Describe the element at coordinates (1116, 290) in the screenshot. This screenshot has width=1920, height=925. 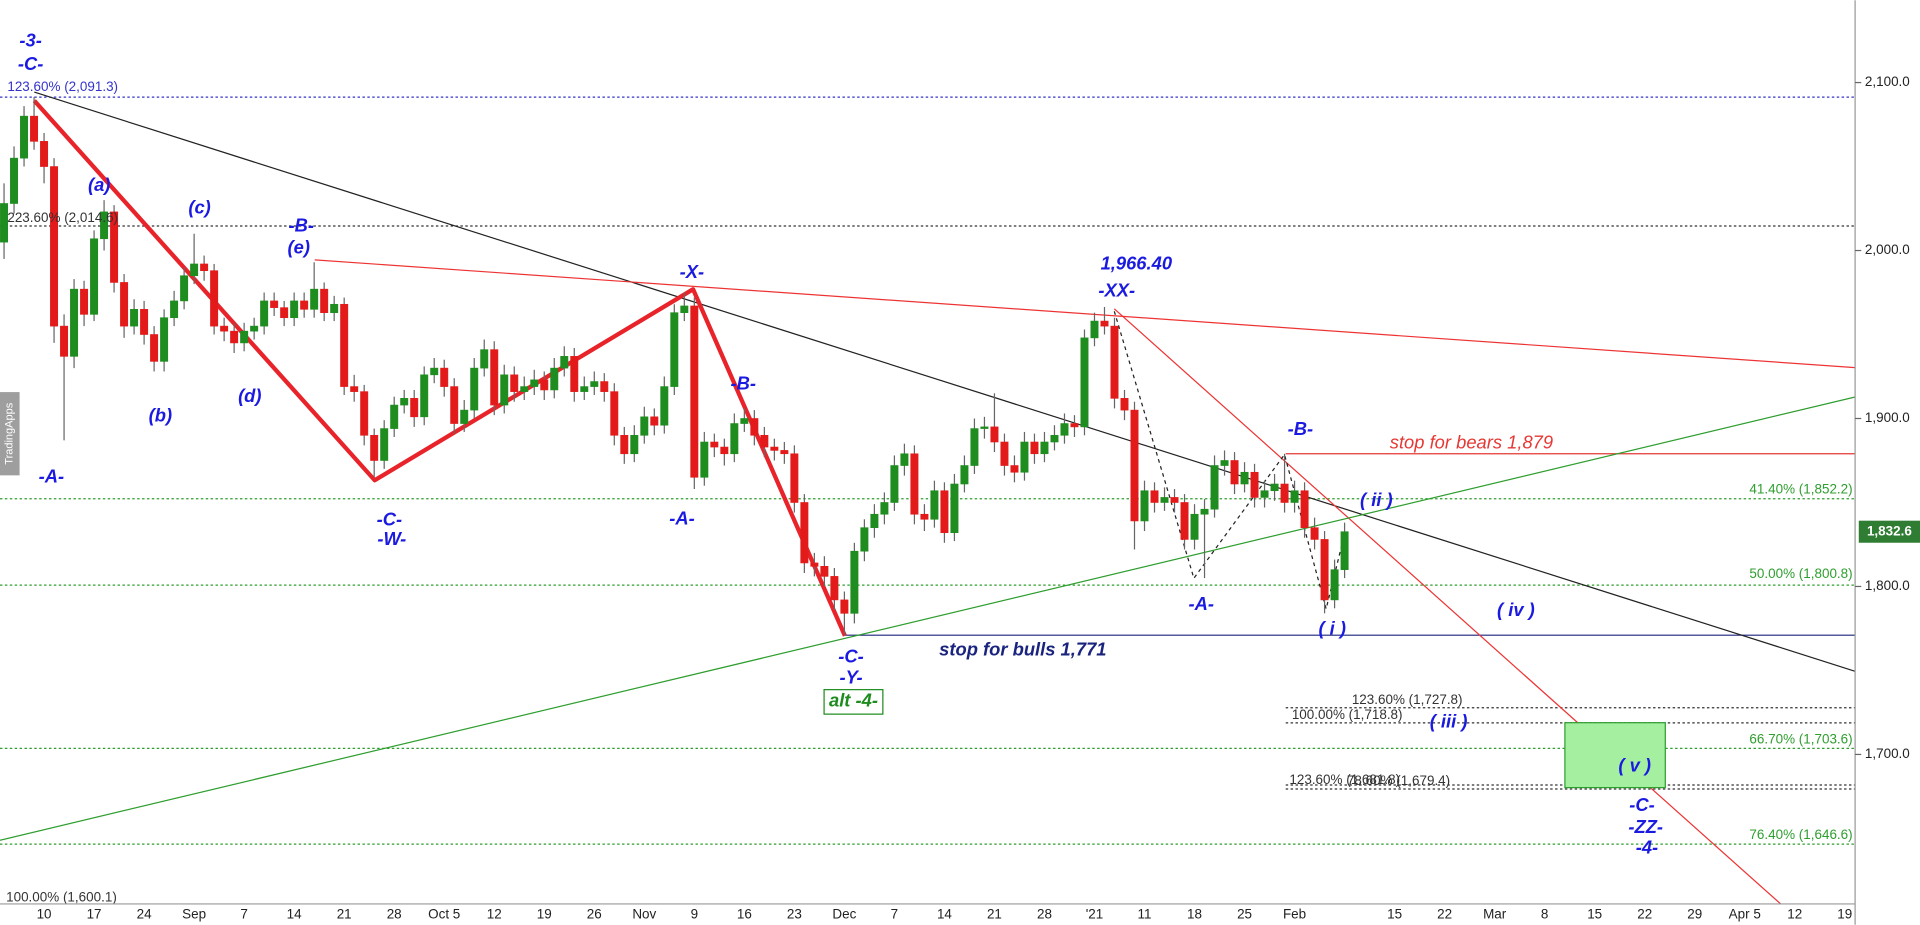
I see `annotation: -XX-` at that location.